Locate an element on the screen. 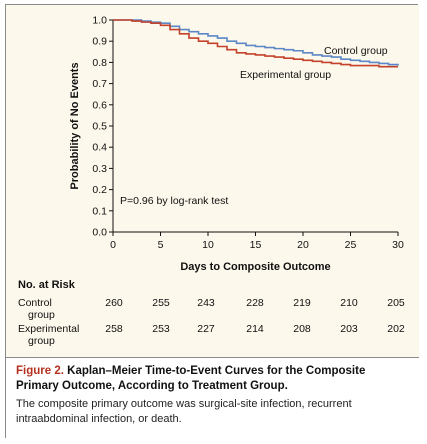 This screenshot has width=427, height=444. risk-row-label-line: Control is located at coordinates (35, 303).